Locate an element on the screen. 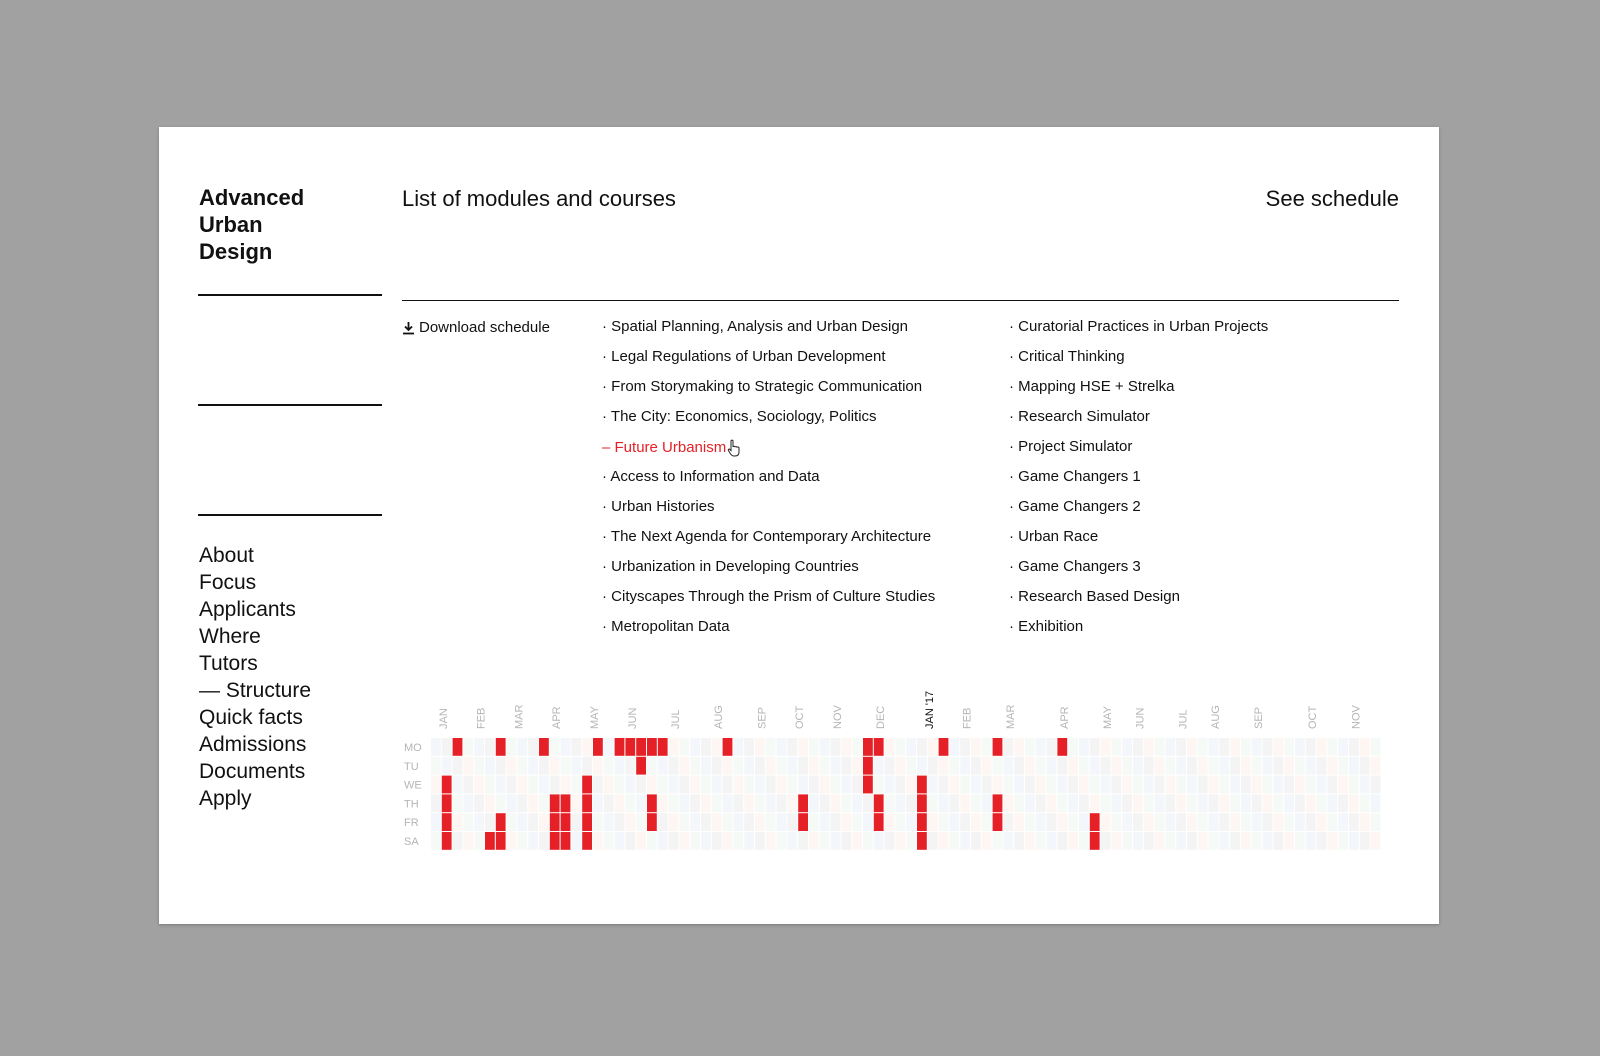 The height and width of the screenshot is (1056, 1600). module-item: · Project Simulator is located at coordinates (1138, 454).